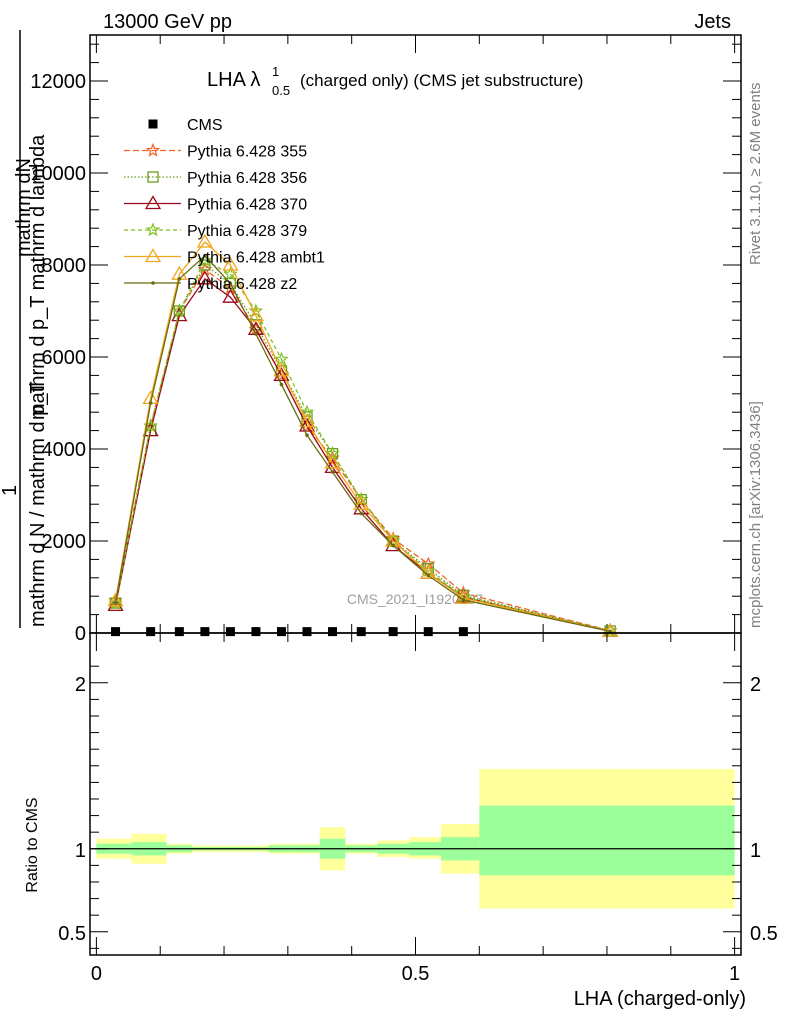 The image size is (786, 1024). Describe the element at coordinates (80, 851) in the screenshot. I see `ratio-y-tick-label: 1` at that location.